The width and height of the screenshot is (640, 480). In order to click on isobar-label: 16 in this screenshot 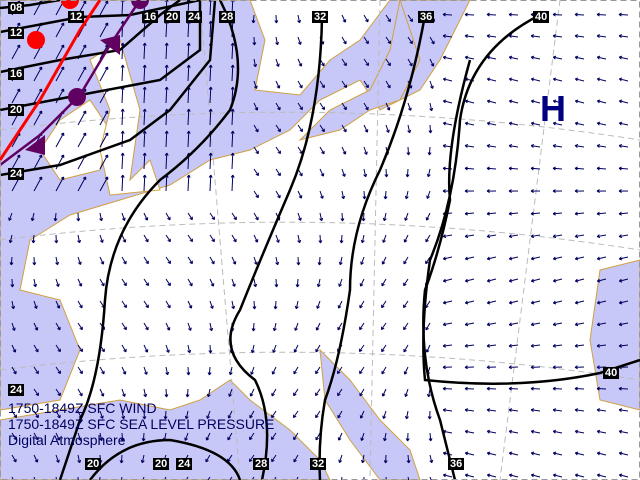, I will do `click(150, 17)`.